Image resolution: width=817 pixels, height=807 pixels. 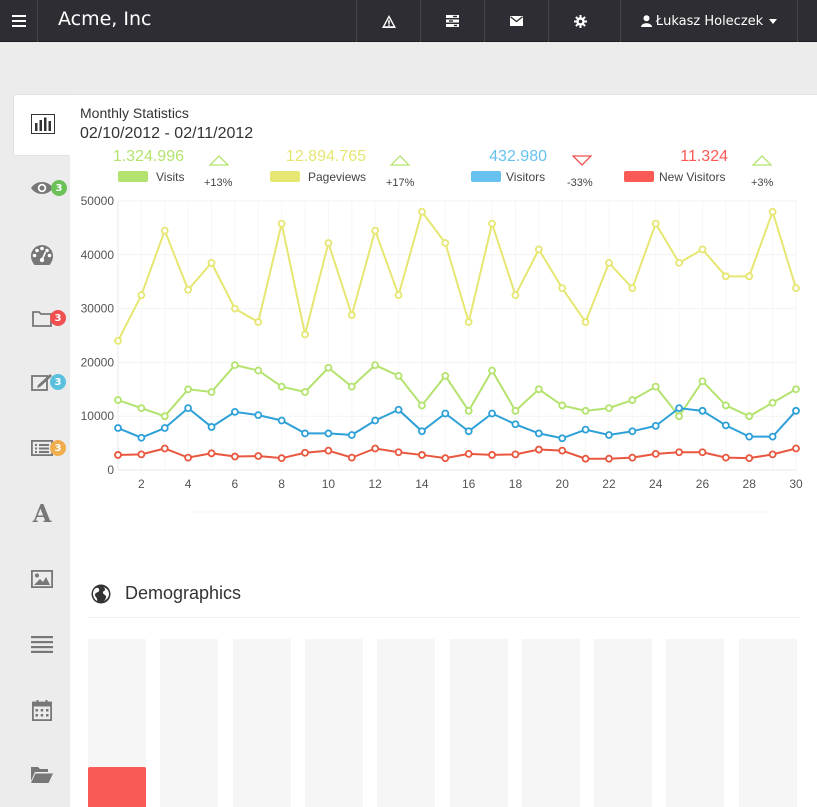 What do you see at coordinates (42, 514) in the screenshot?
I see `sidebar-item-typography: A` at bounding box center [42, 514].